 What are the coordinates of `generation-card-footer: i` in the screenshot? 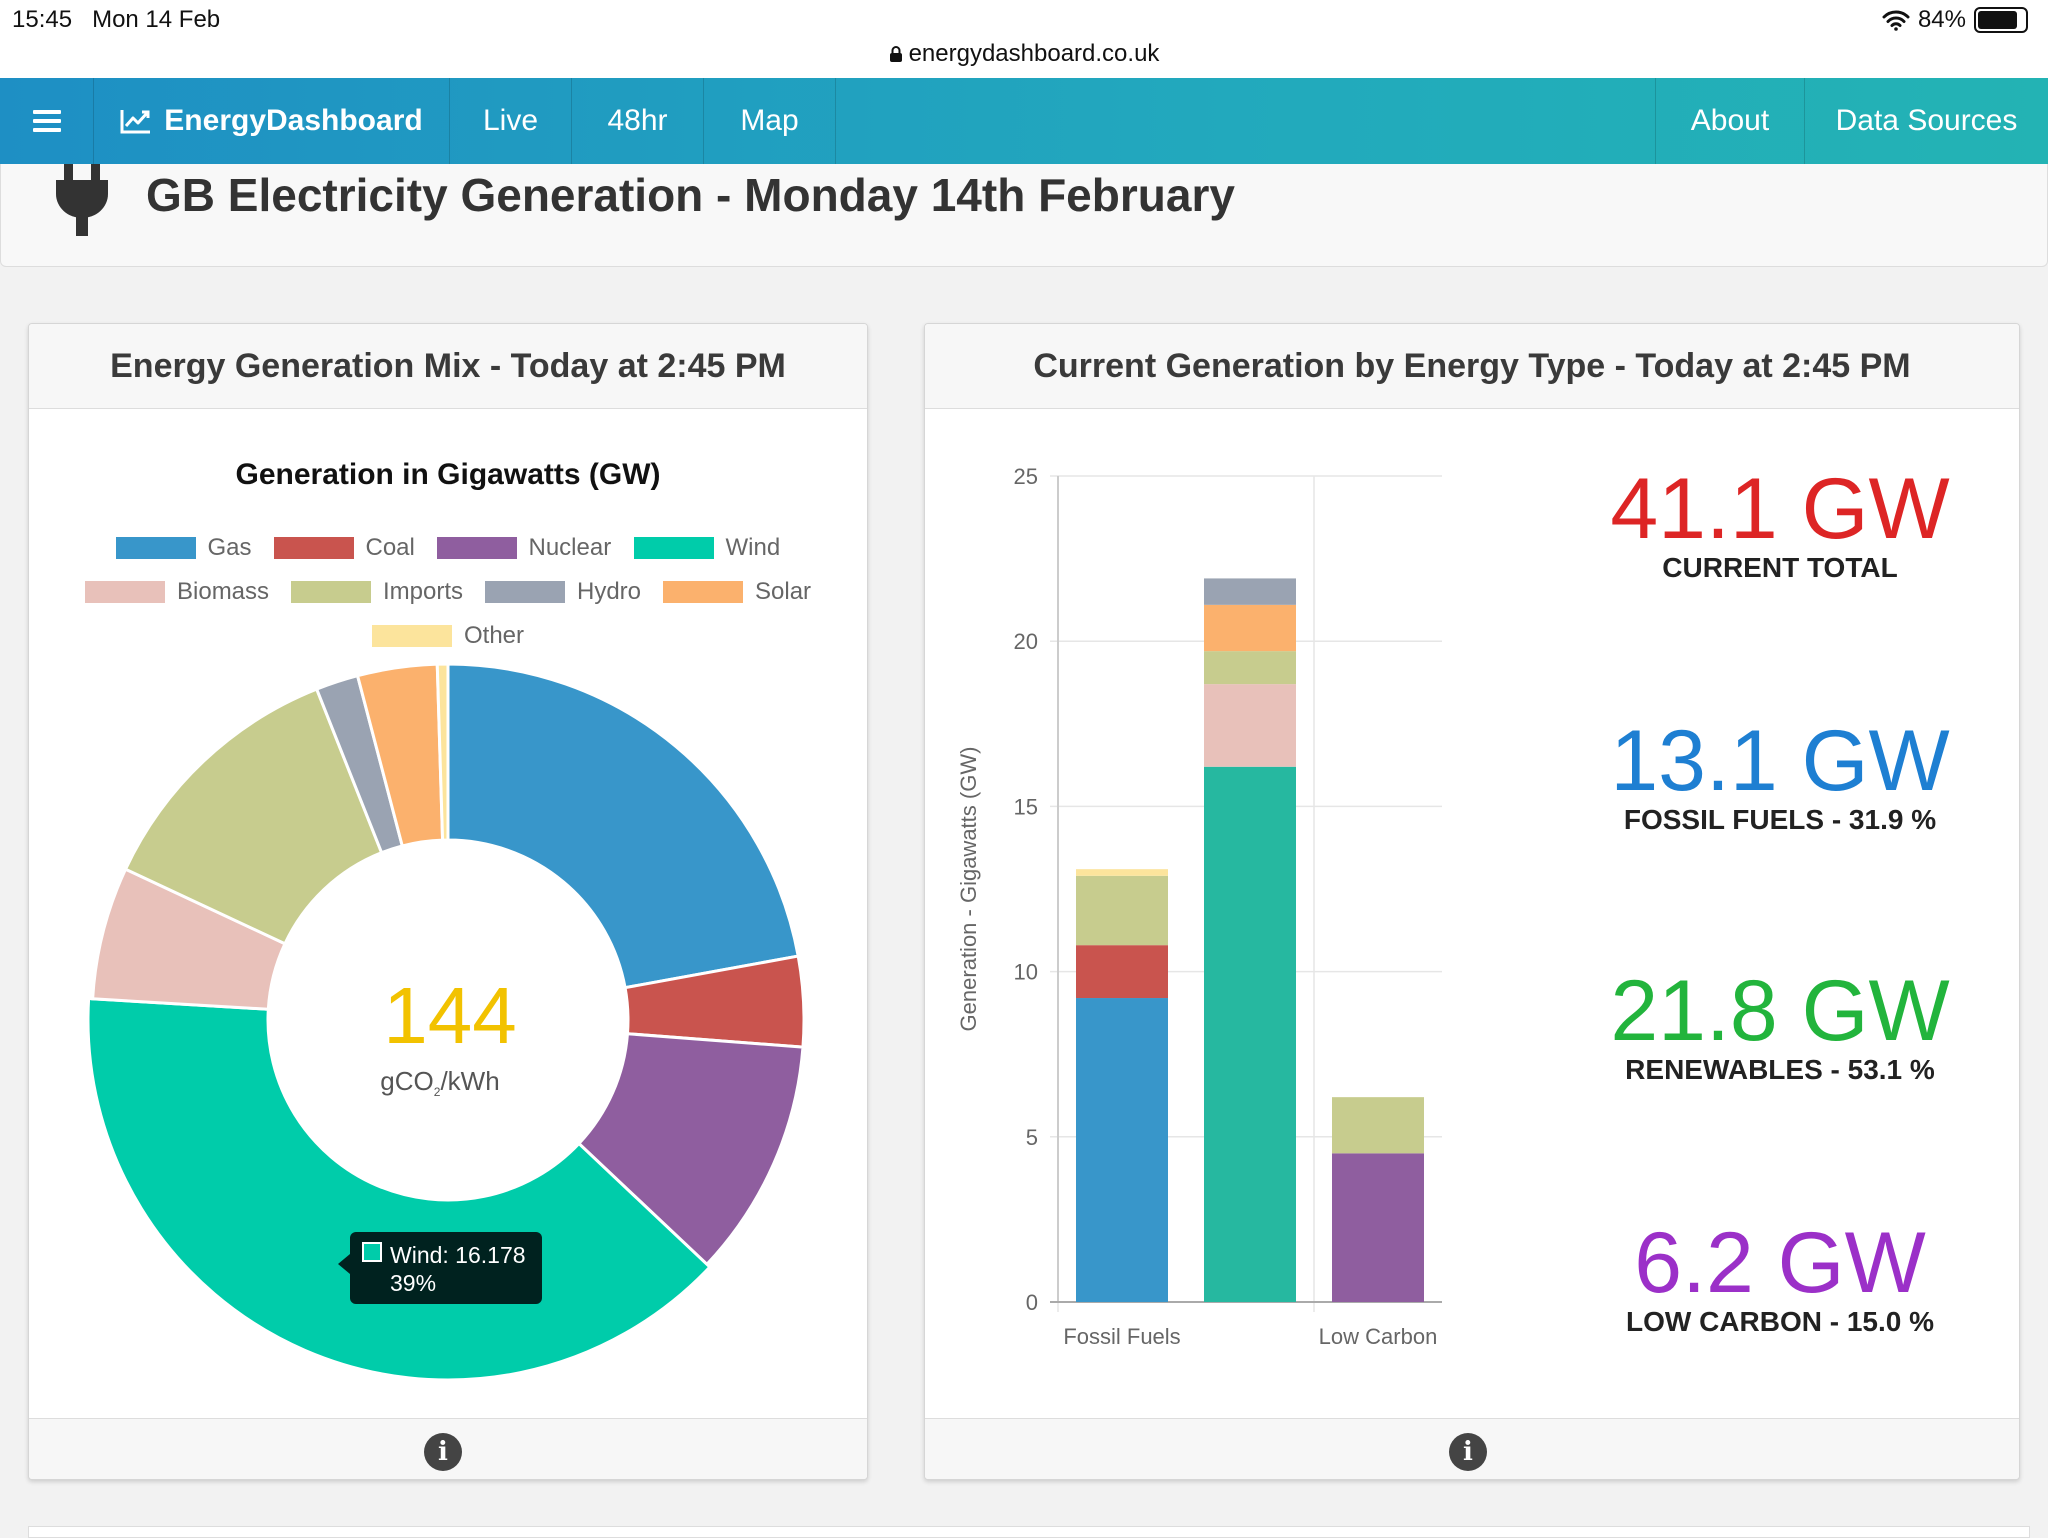 It's located at (1472, 1448).